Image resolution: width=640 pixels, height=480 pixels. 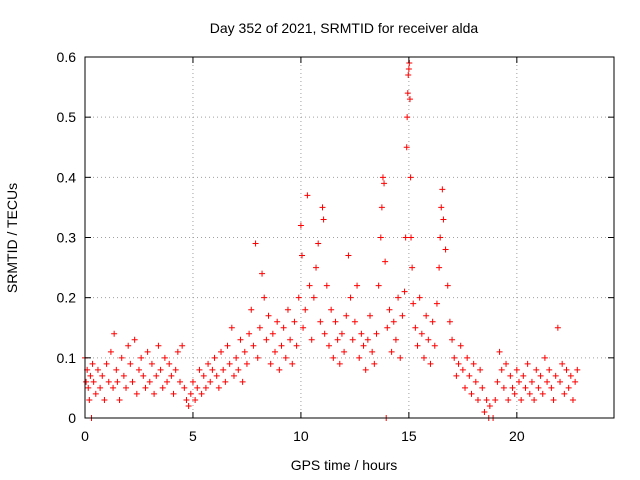 I want to click on x-tick-label: 0, so click(x=85, y=436).